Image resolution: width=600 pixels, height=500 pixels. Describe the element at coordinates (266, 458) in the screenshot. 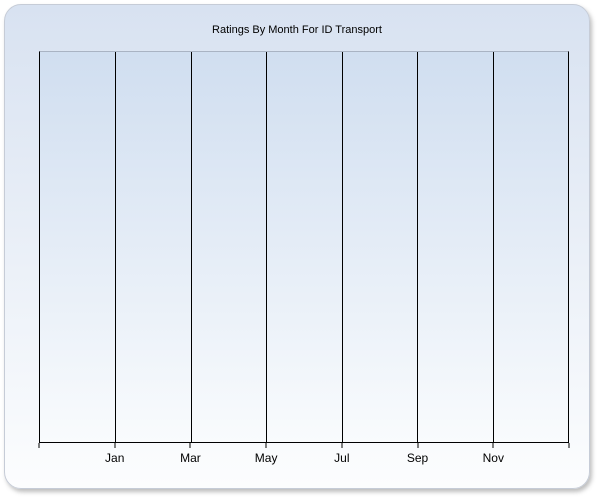

I see `x-axis-label: May` at that location.